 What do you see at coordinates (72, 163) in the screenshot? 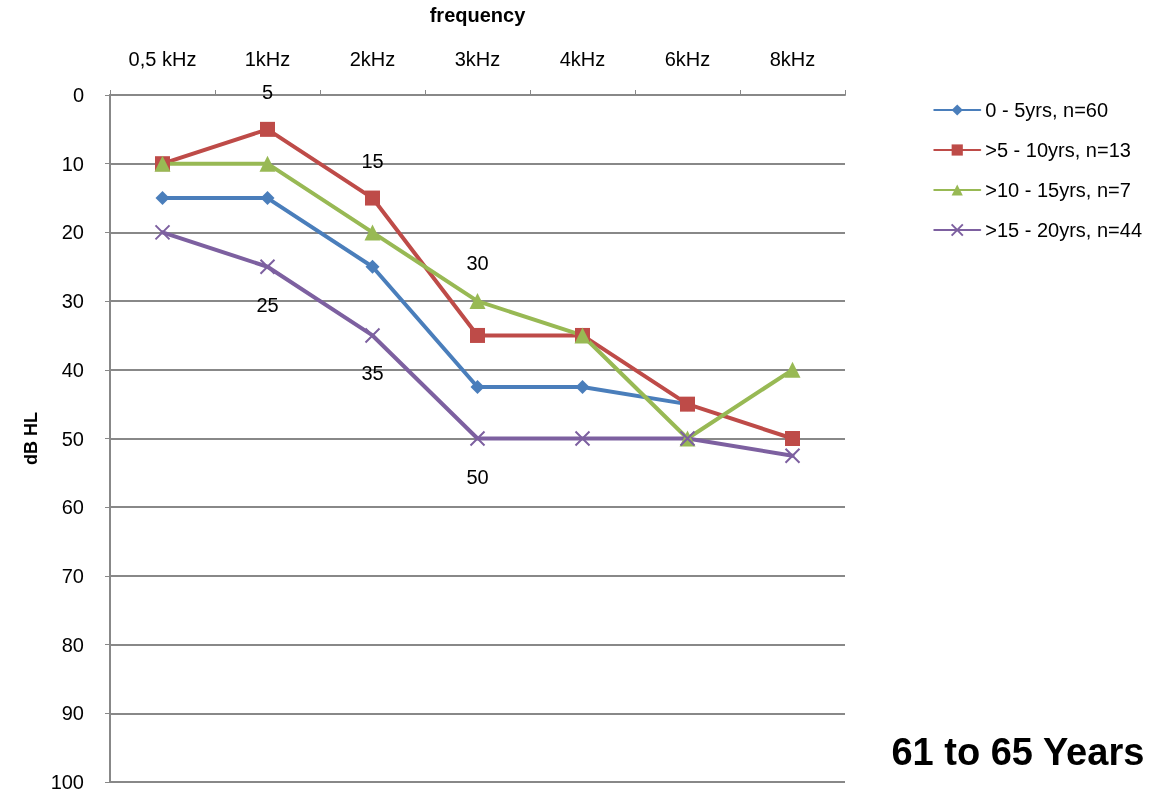
I see `y-tick-label: 10` at bounding box center [72, 163].